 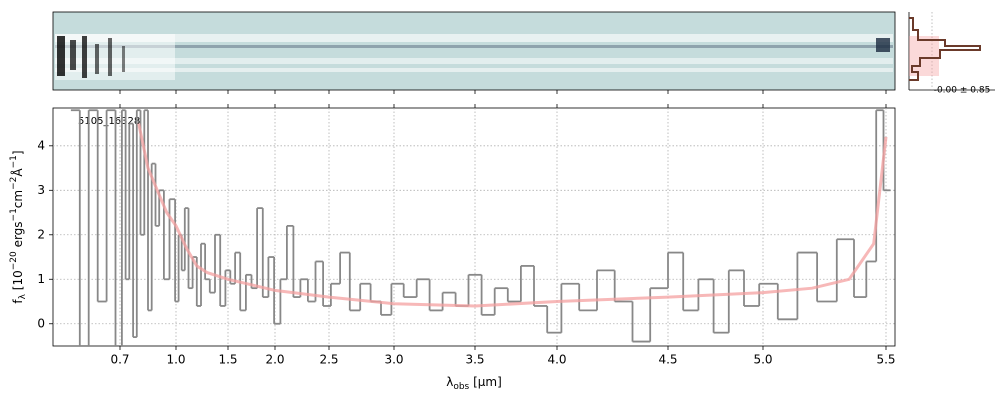 What do you see at coordinates (18, 199) in the screenshot?
I see `y-label-part: cm` at bounding box center [18, 199].